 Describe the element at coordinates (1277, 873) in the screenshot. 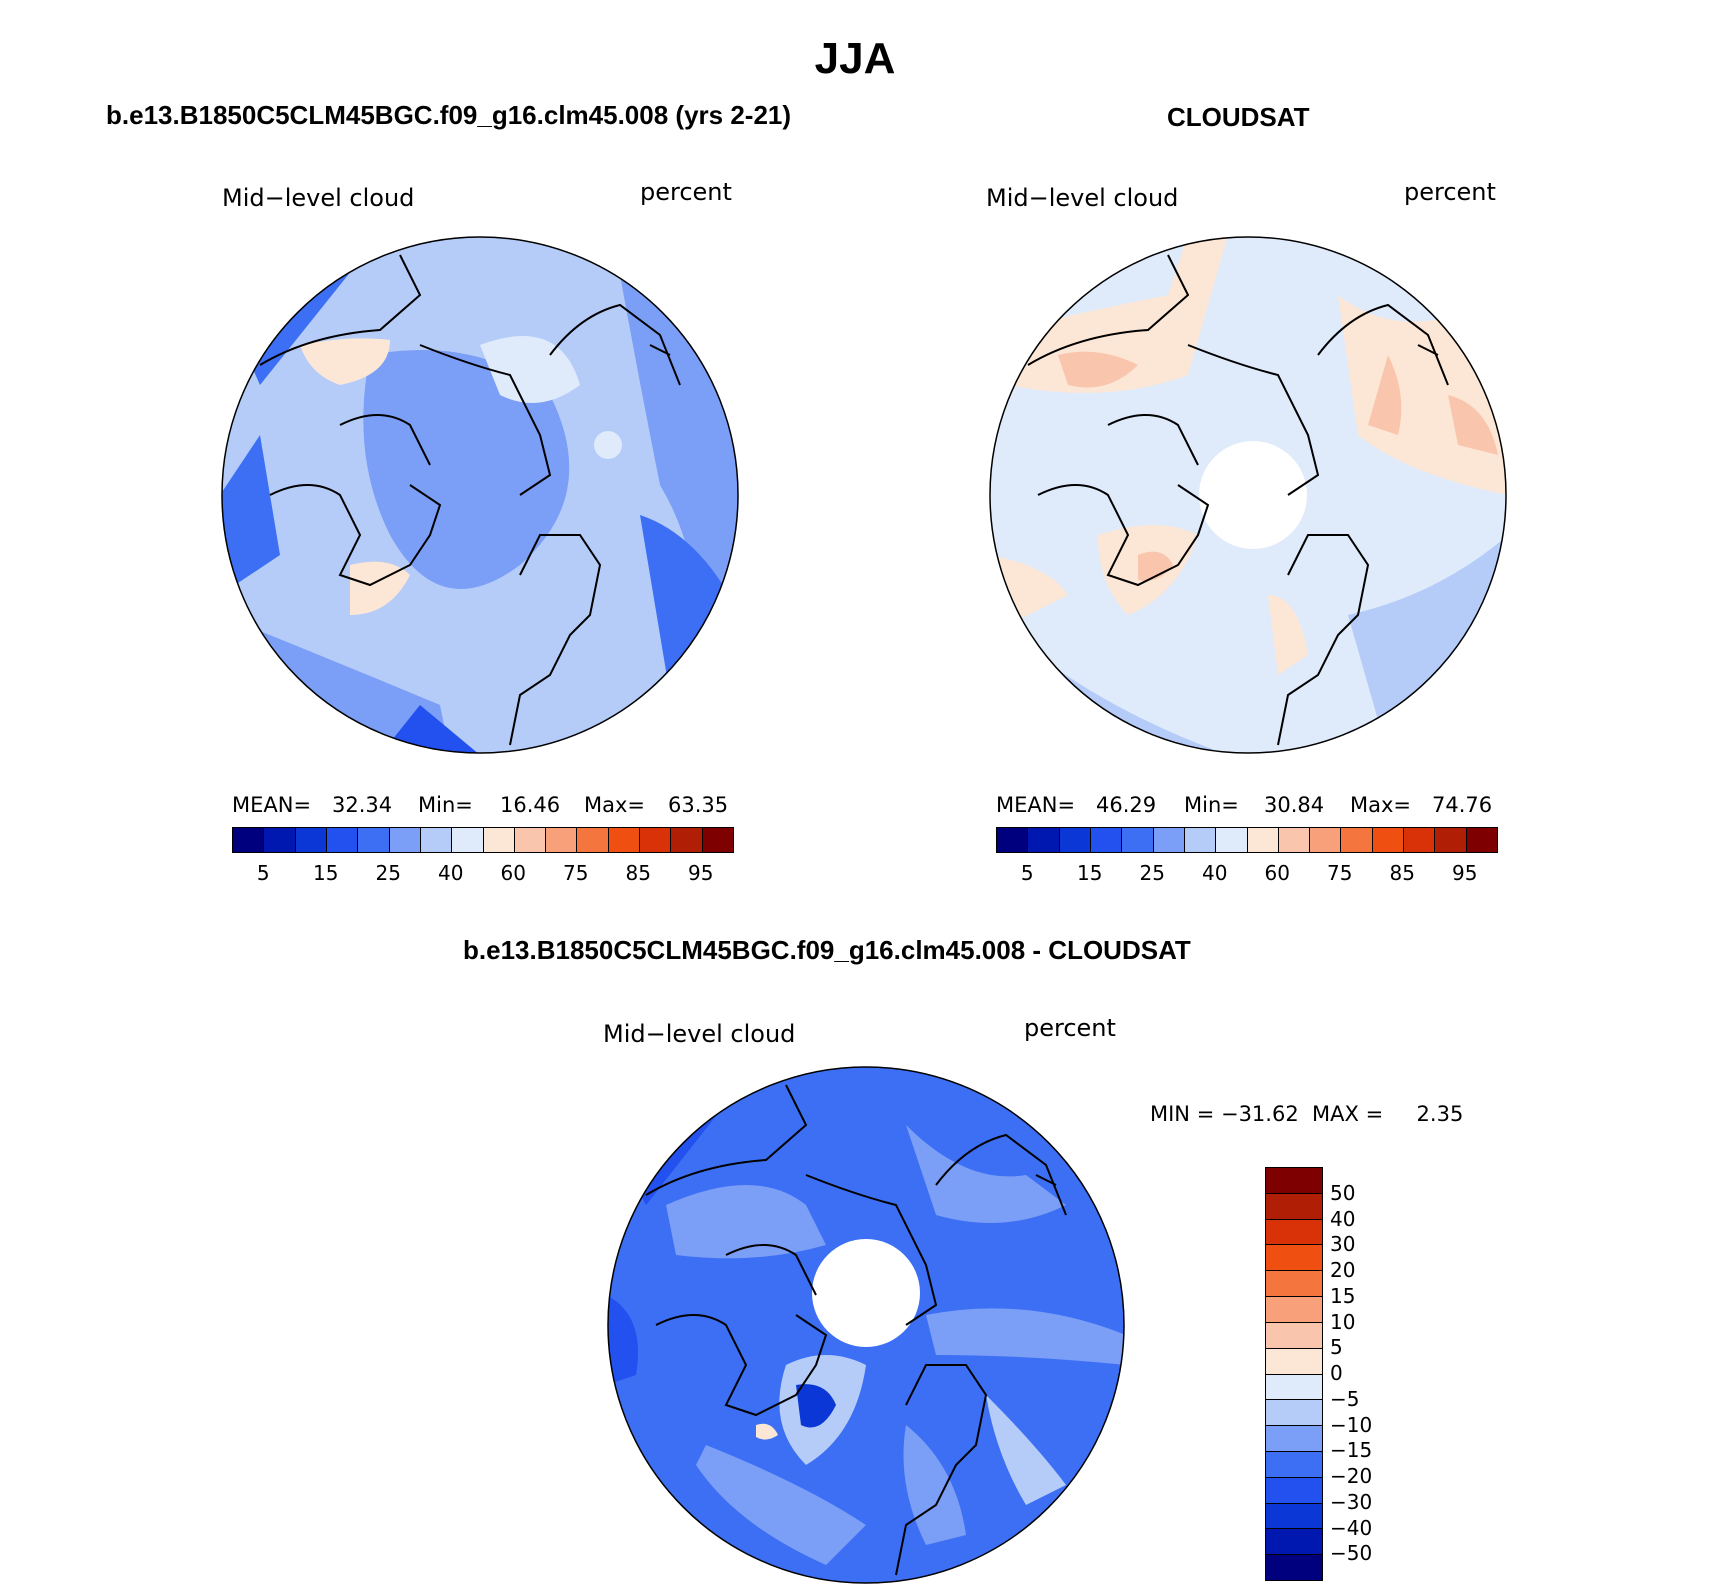

I see `colorbar-tick-label: 60` at that location.